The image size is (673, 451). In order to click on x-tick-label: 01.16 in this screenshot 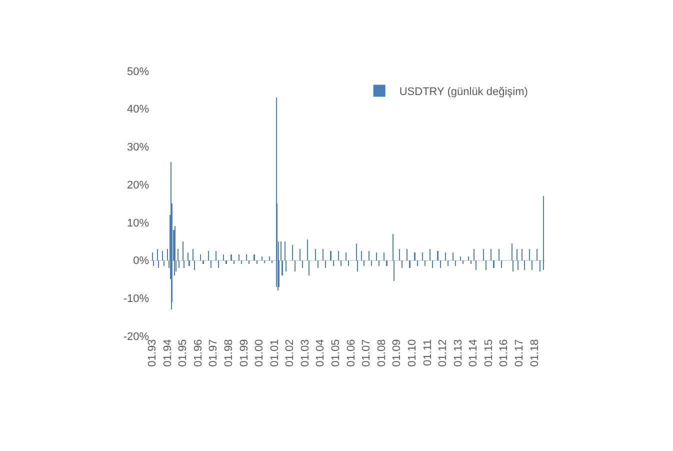, I will do `click(504, 353)`.